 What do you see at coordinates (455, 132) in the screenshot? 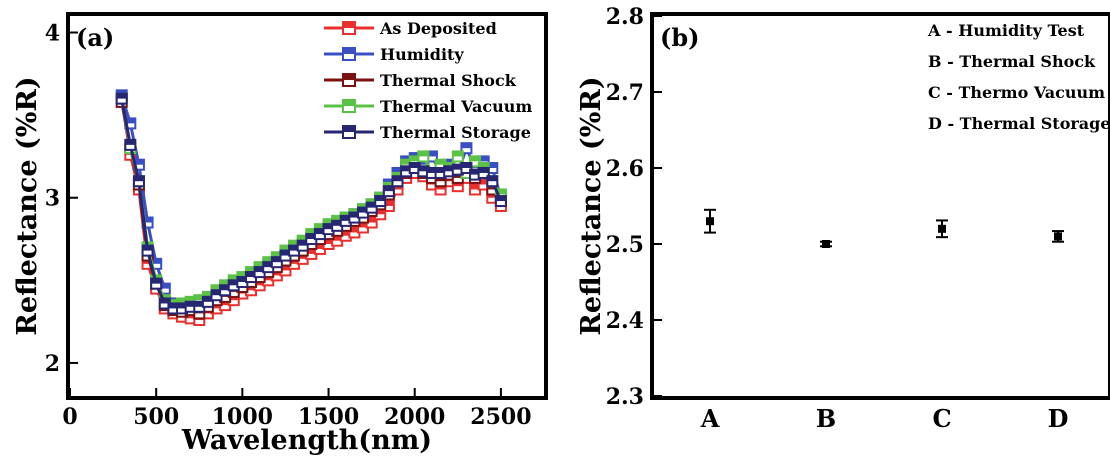
I see `legend-label: Thermal Storage` at bounding box center [455, 132].